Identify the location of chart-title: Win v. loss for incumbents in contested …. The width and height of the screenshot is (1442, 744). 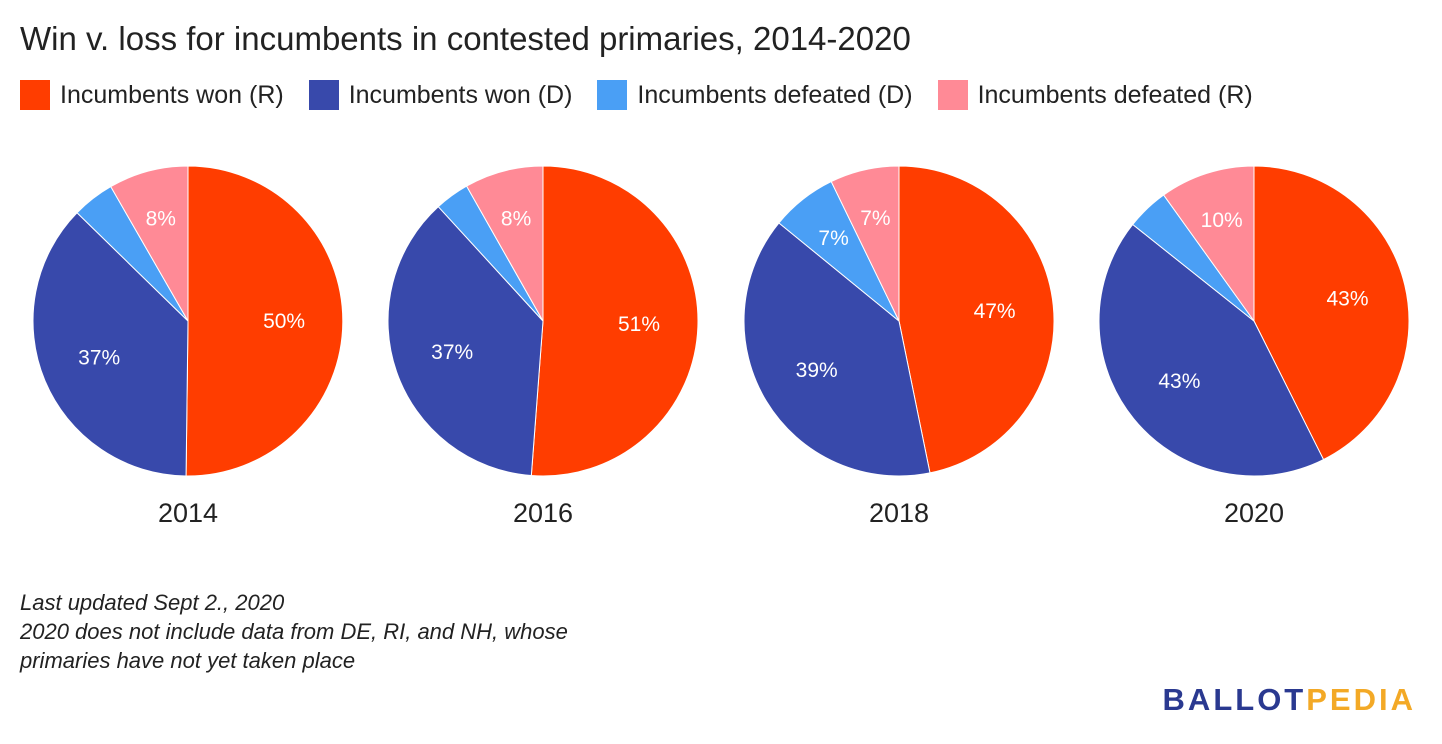
(465, 38).